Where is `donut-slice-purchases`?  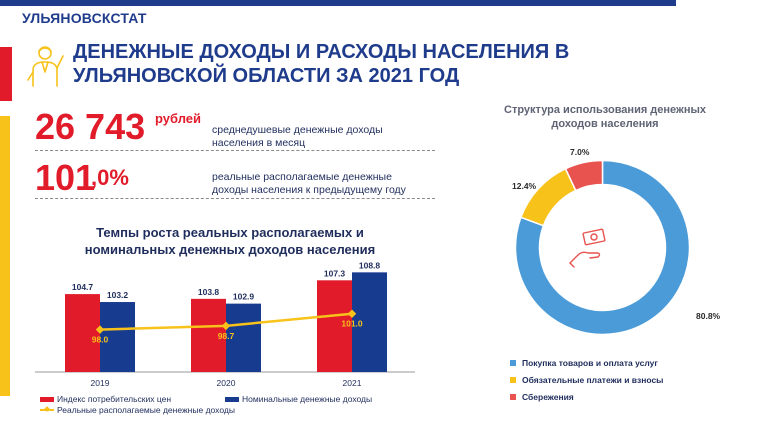 donut-slice-purchases is located at coordinates (602, 247).